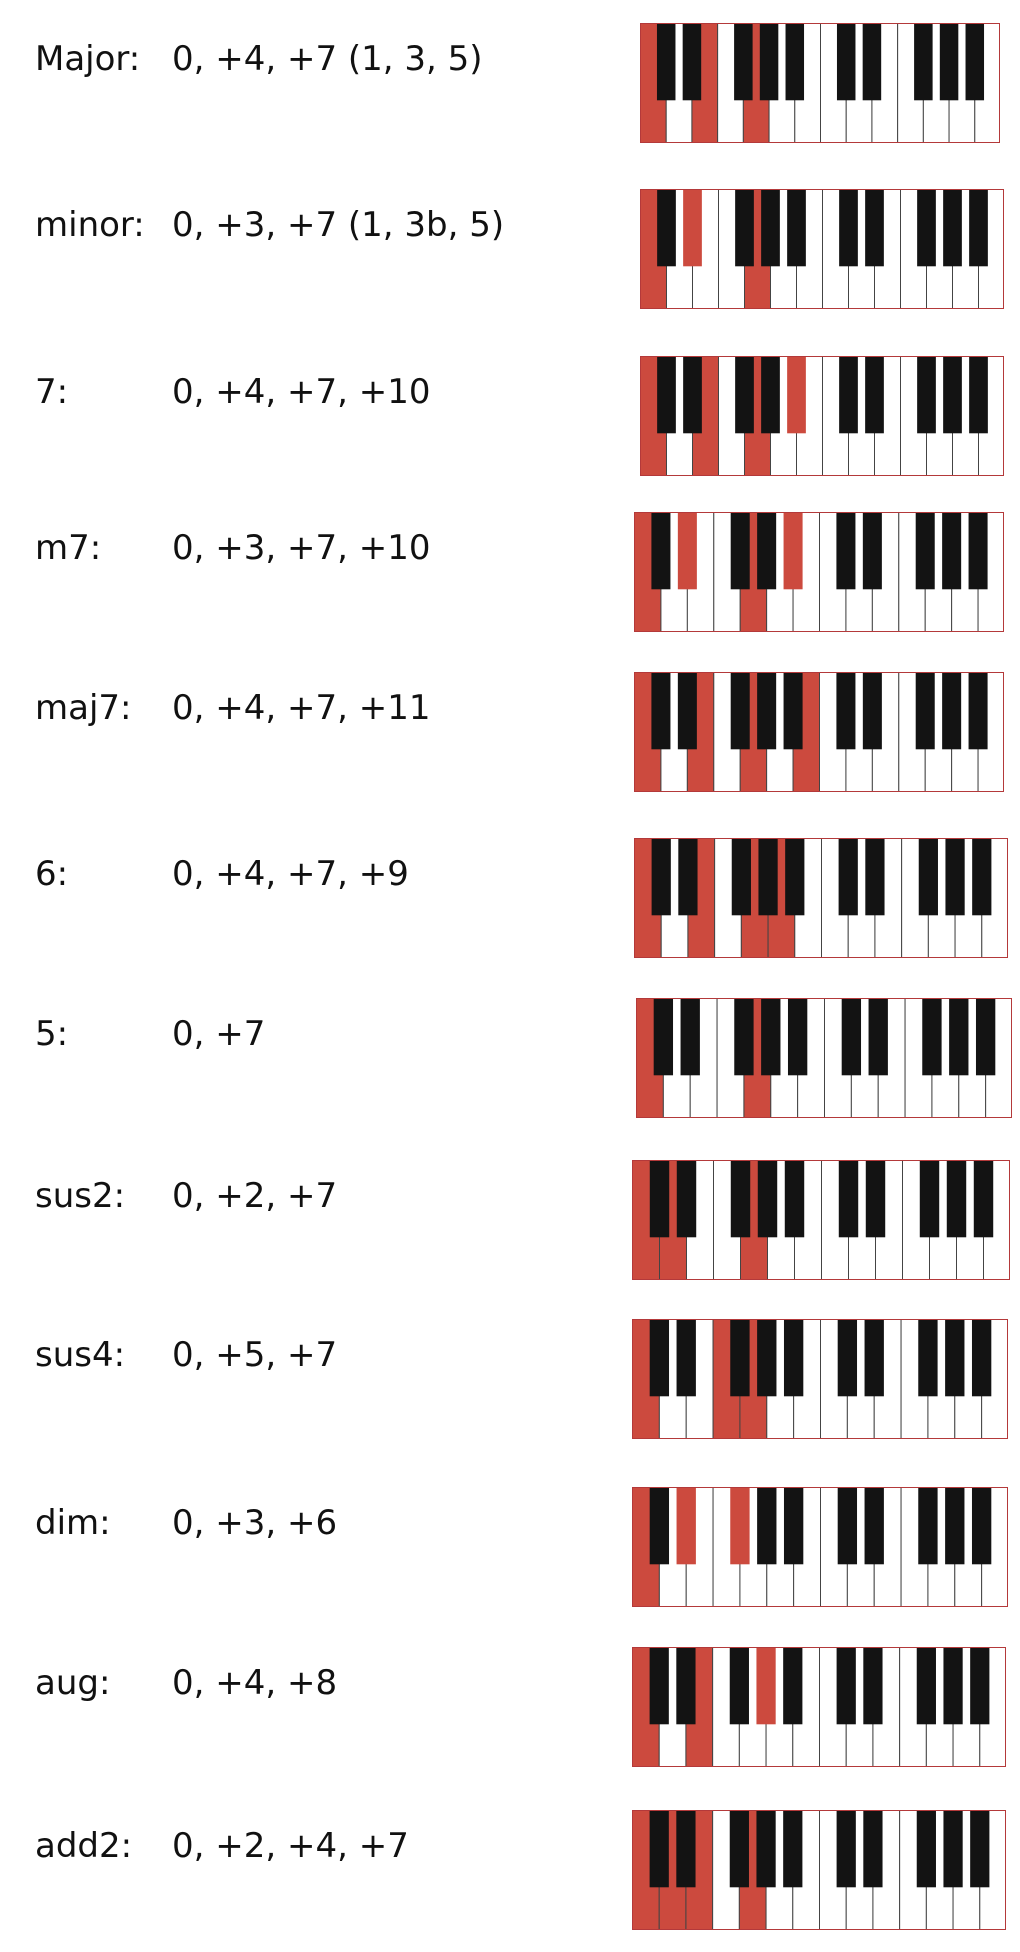 This screenshot has height=1952, width=1020. What do you see at coordinates (255, 1196) in the screenshot?
I see `chord-intervals: 0, +2, +7` at bounding box center [255, 1196].